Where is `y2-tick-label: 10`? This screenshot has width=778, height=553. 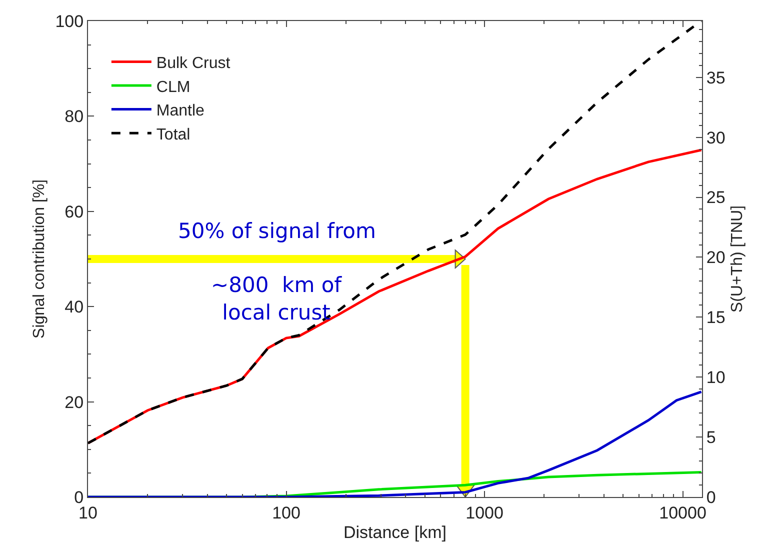
y2-tick-label: 10 is located at coordinates (716, 378).